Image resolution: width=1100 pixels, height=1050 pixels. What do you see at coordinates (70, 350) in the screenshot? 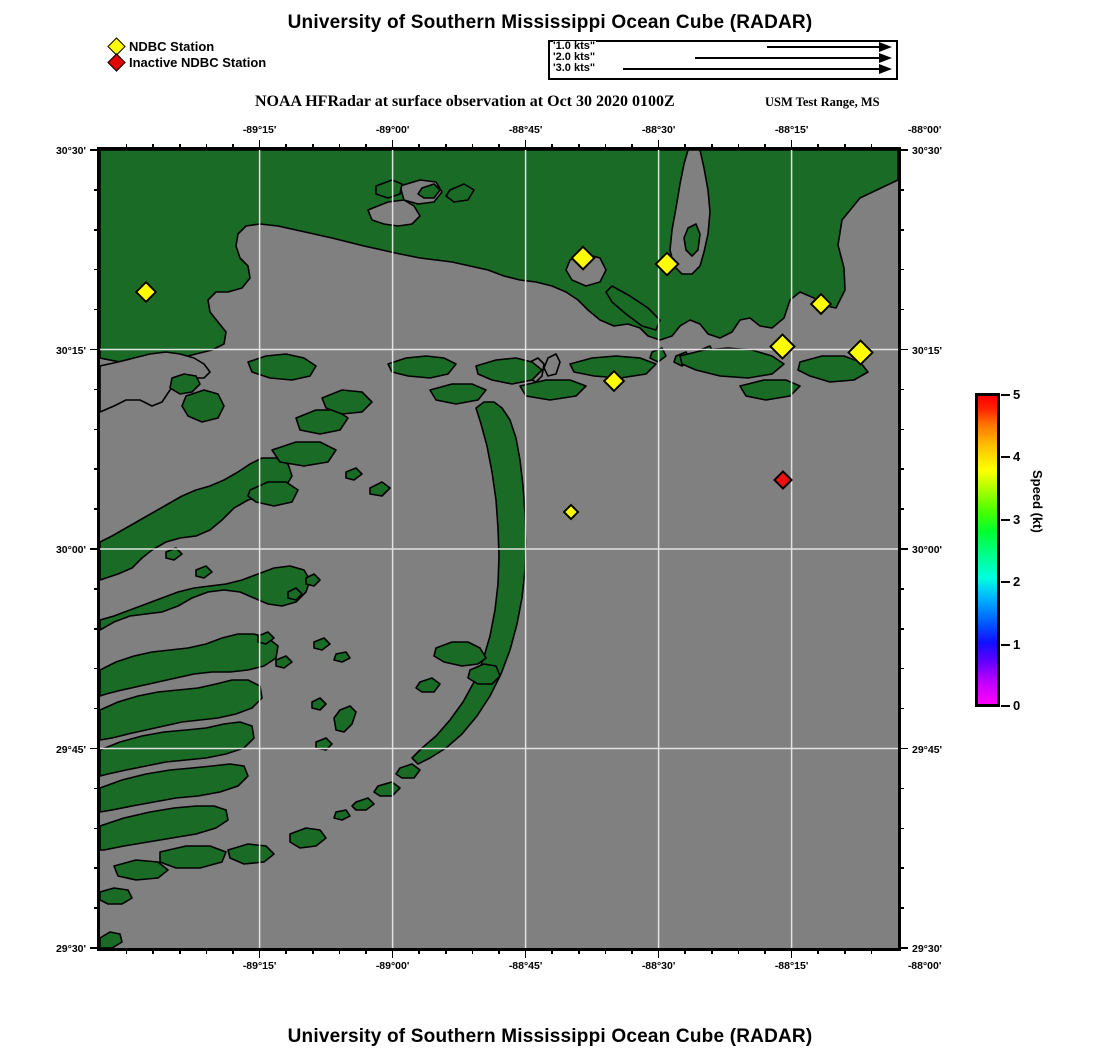
I see `y-axis-label: 30°15'` at bounding box center [70, 350].